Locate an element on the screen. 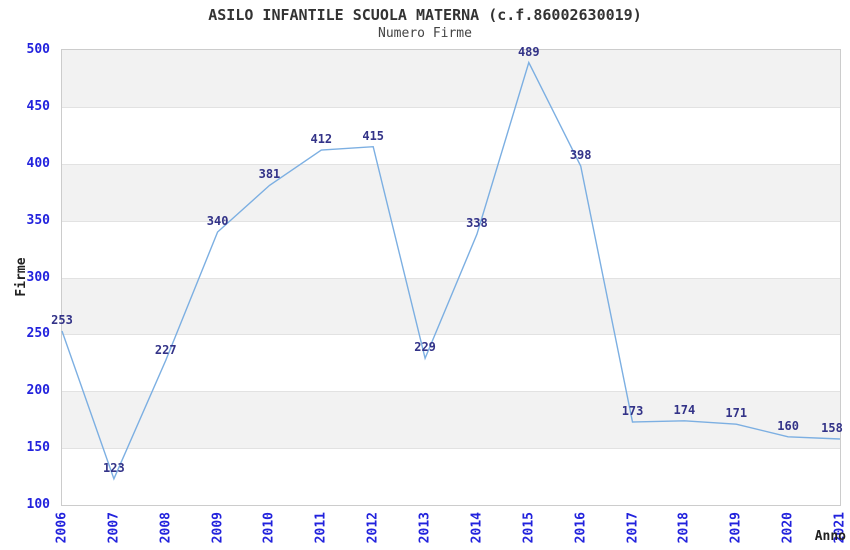 The height and width of the screenshot is (550, 850). x-axis-title: Anno is located at coordinates (830, 536).